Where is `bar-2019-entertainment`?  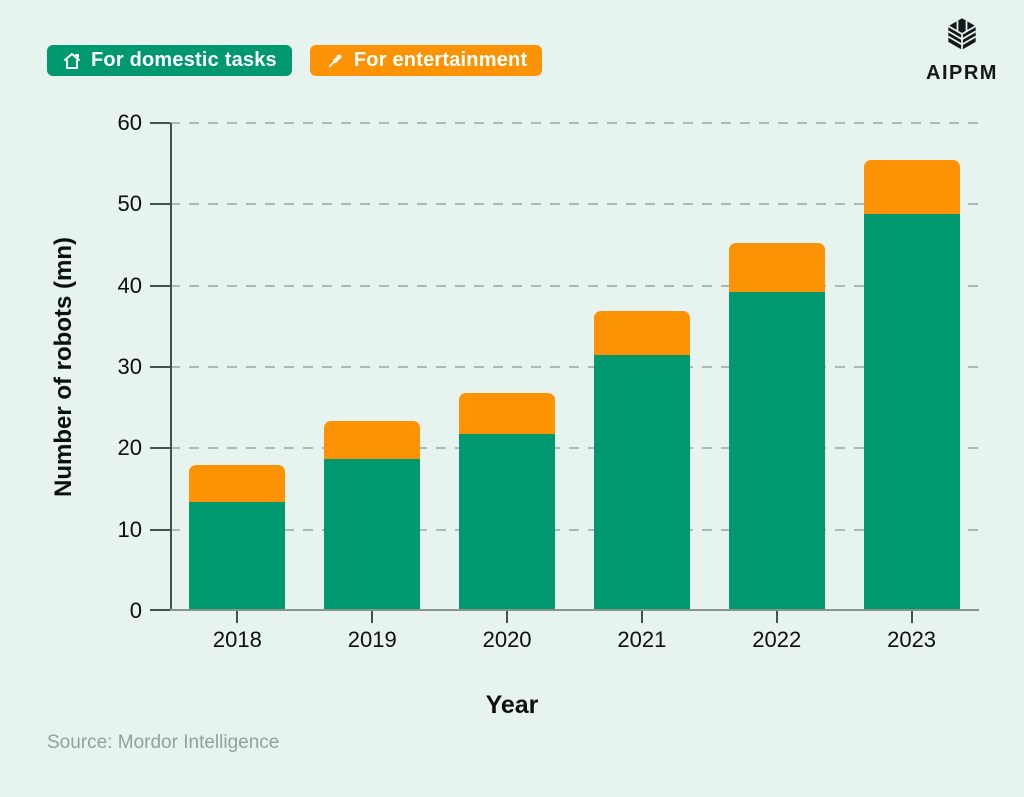 bar-2019-entertainment is located at coordinates (372, 440).